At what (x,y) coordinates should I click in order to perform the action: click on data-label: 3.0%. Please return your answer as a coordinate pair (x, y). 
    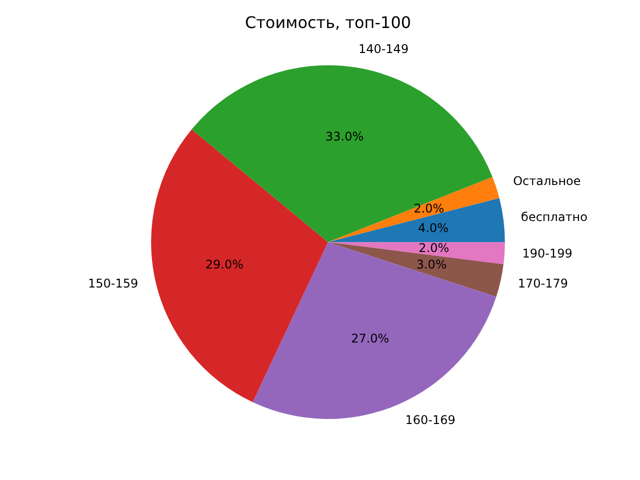
    Looking at the image, I should click on (431, 264).